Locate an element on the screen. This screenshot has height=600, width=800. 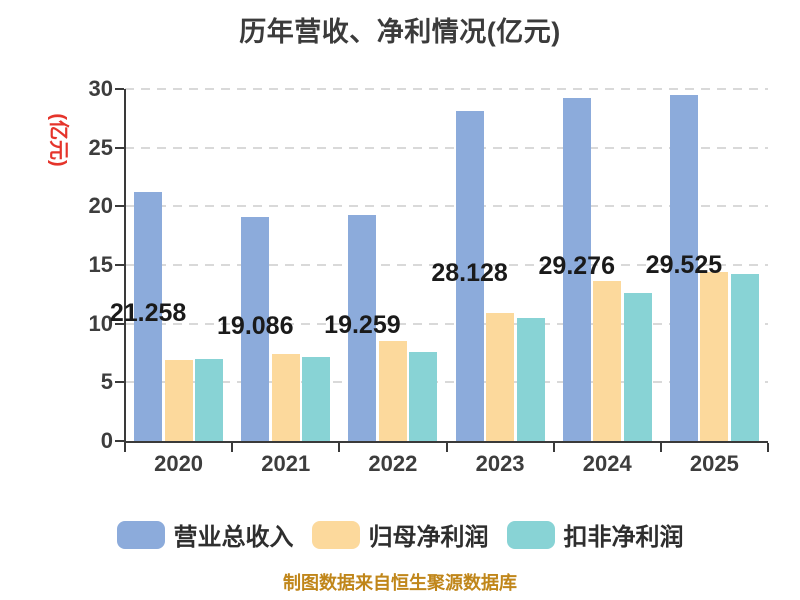
y-tick-label-0: 0 is located at coordinates (106, 440).